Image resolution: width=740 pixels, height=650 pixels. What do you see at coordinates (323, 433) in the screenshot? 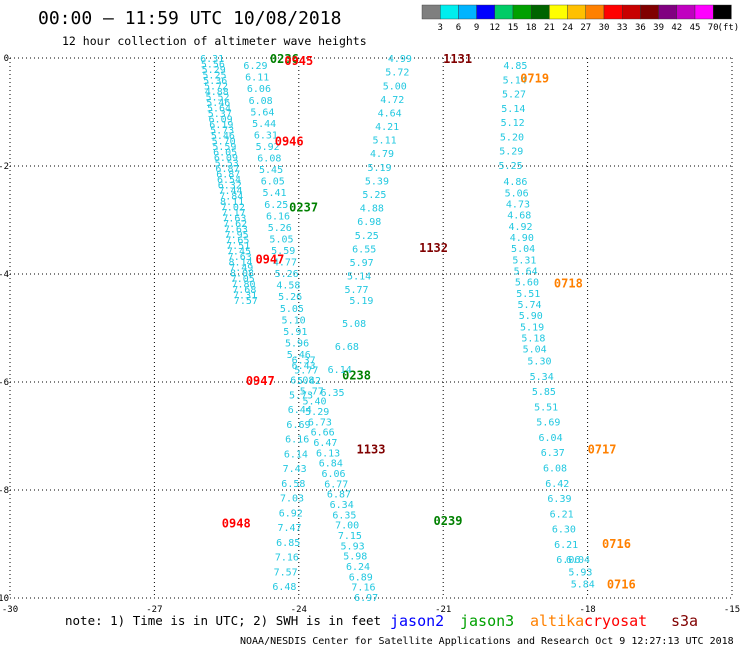
I see `wave-height-label: 6.66` at bounding box center [323, 433].